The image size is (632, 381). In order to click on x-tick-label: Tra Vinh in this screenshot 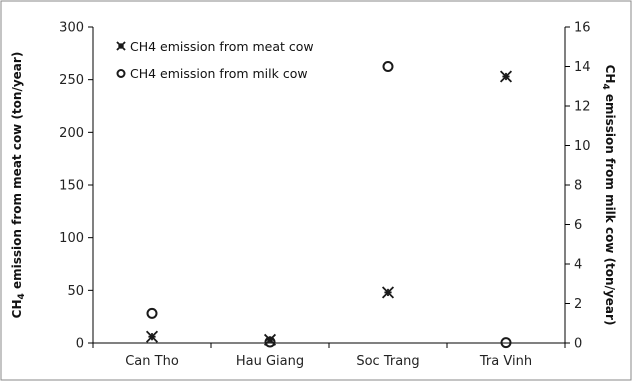, I will do `click(505, 361)`.